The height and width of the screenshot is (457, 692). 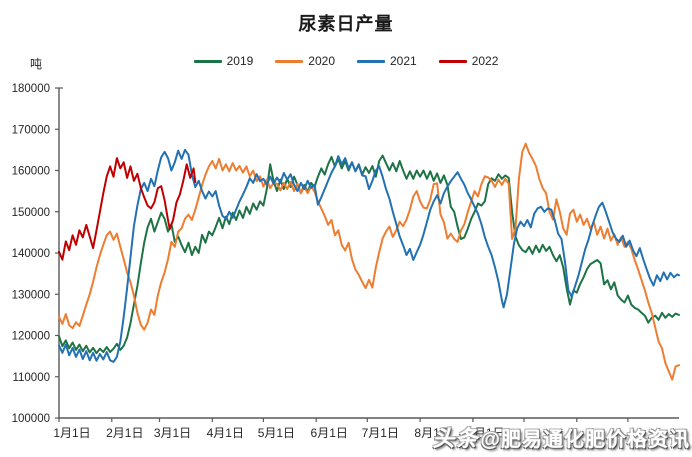 I want to click on y-tick-label: 100000, so click(x=31, y=419).